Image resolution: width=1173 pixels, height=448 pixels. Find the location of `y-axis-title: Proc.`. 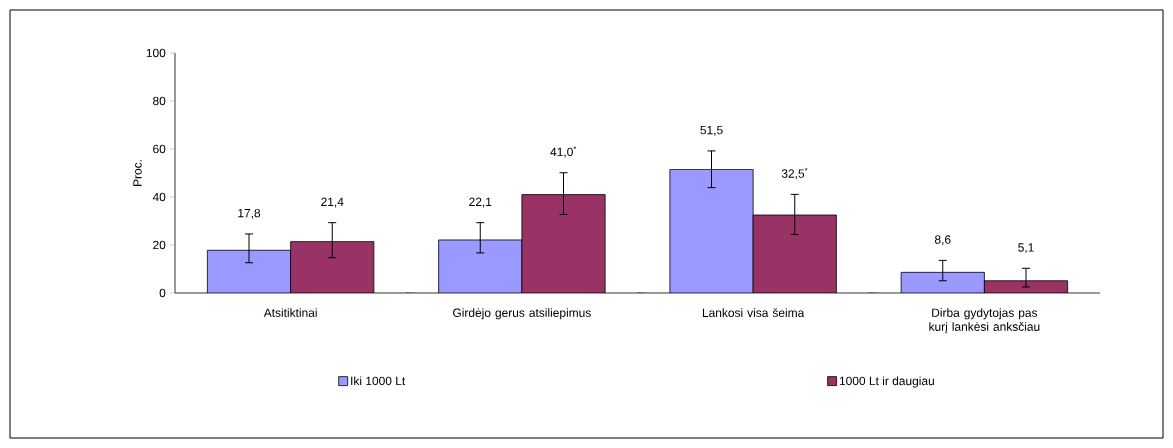

y-axis-title: Proc. is located at coordinates (137, 173).